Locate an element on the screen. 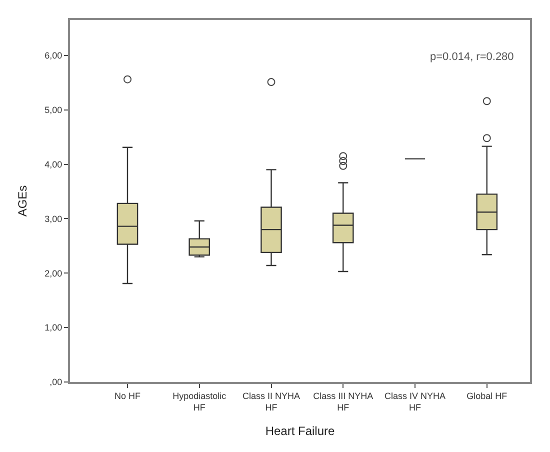 Image resolution: width=550 pixels, height=452 pixels. x-tick-label: Hypodiastolic HF is located at coordinates (199, 401).